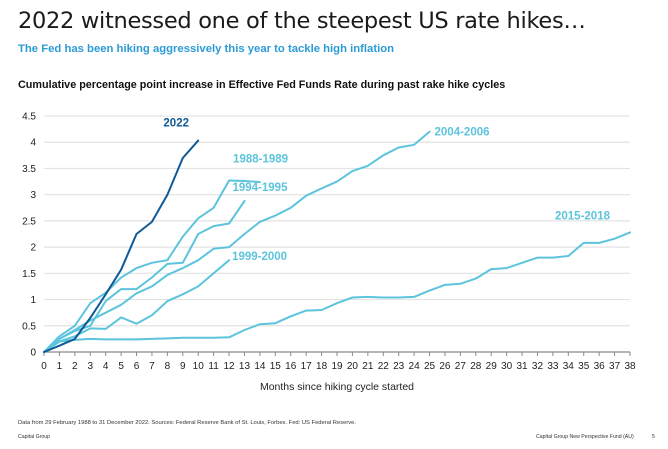  What do you see at coordinates (33, 300) in the screenshot?
I see `y-tick-label: 1` at bounding box center [33, 300].